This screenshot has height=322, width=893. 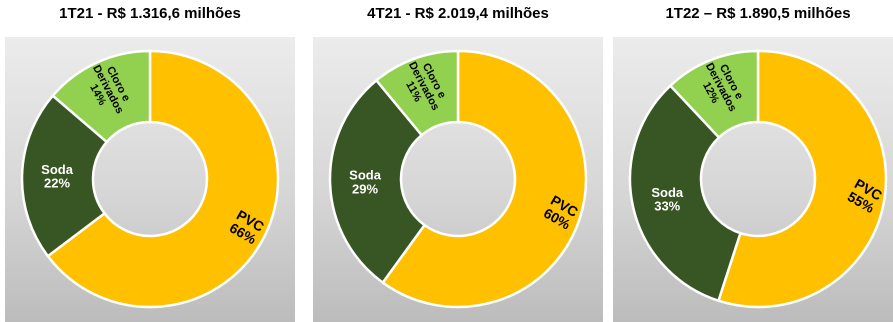 What do you see at coordinates (458, 13) in the screenshot?
I see `chart-title: 4T21 - R$ 2.019,4 milhões` at bounding box center [458, 13].